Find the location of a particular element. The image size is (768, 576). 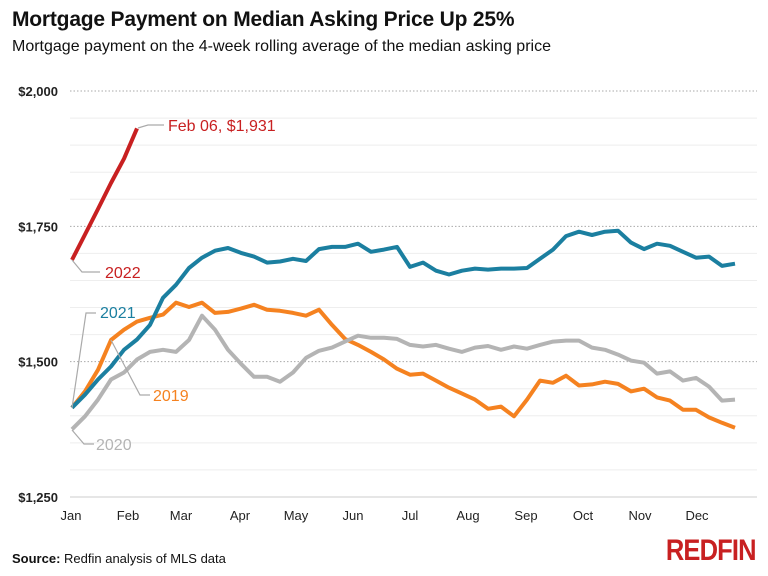

series-label-2019: 2019 is located at coordinates (171, 396).